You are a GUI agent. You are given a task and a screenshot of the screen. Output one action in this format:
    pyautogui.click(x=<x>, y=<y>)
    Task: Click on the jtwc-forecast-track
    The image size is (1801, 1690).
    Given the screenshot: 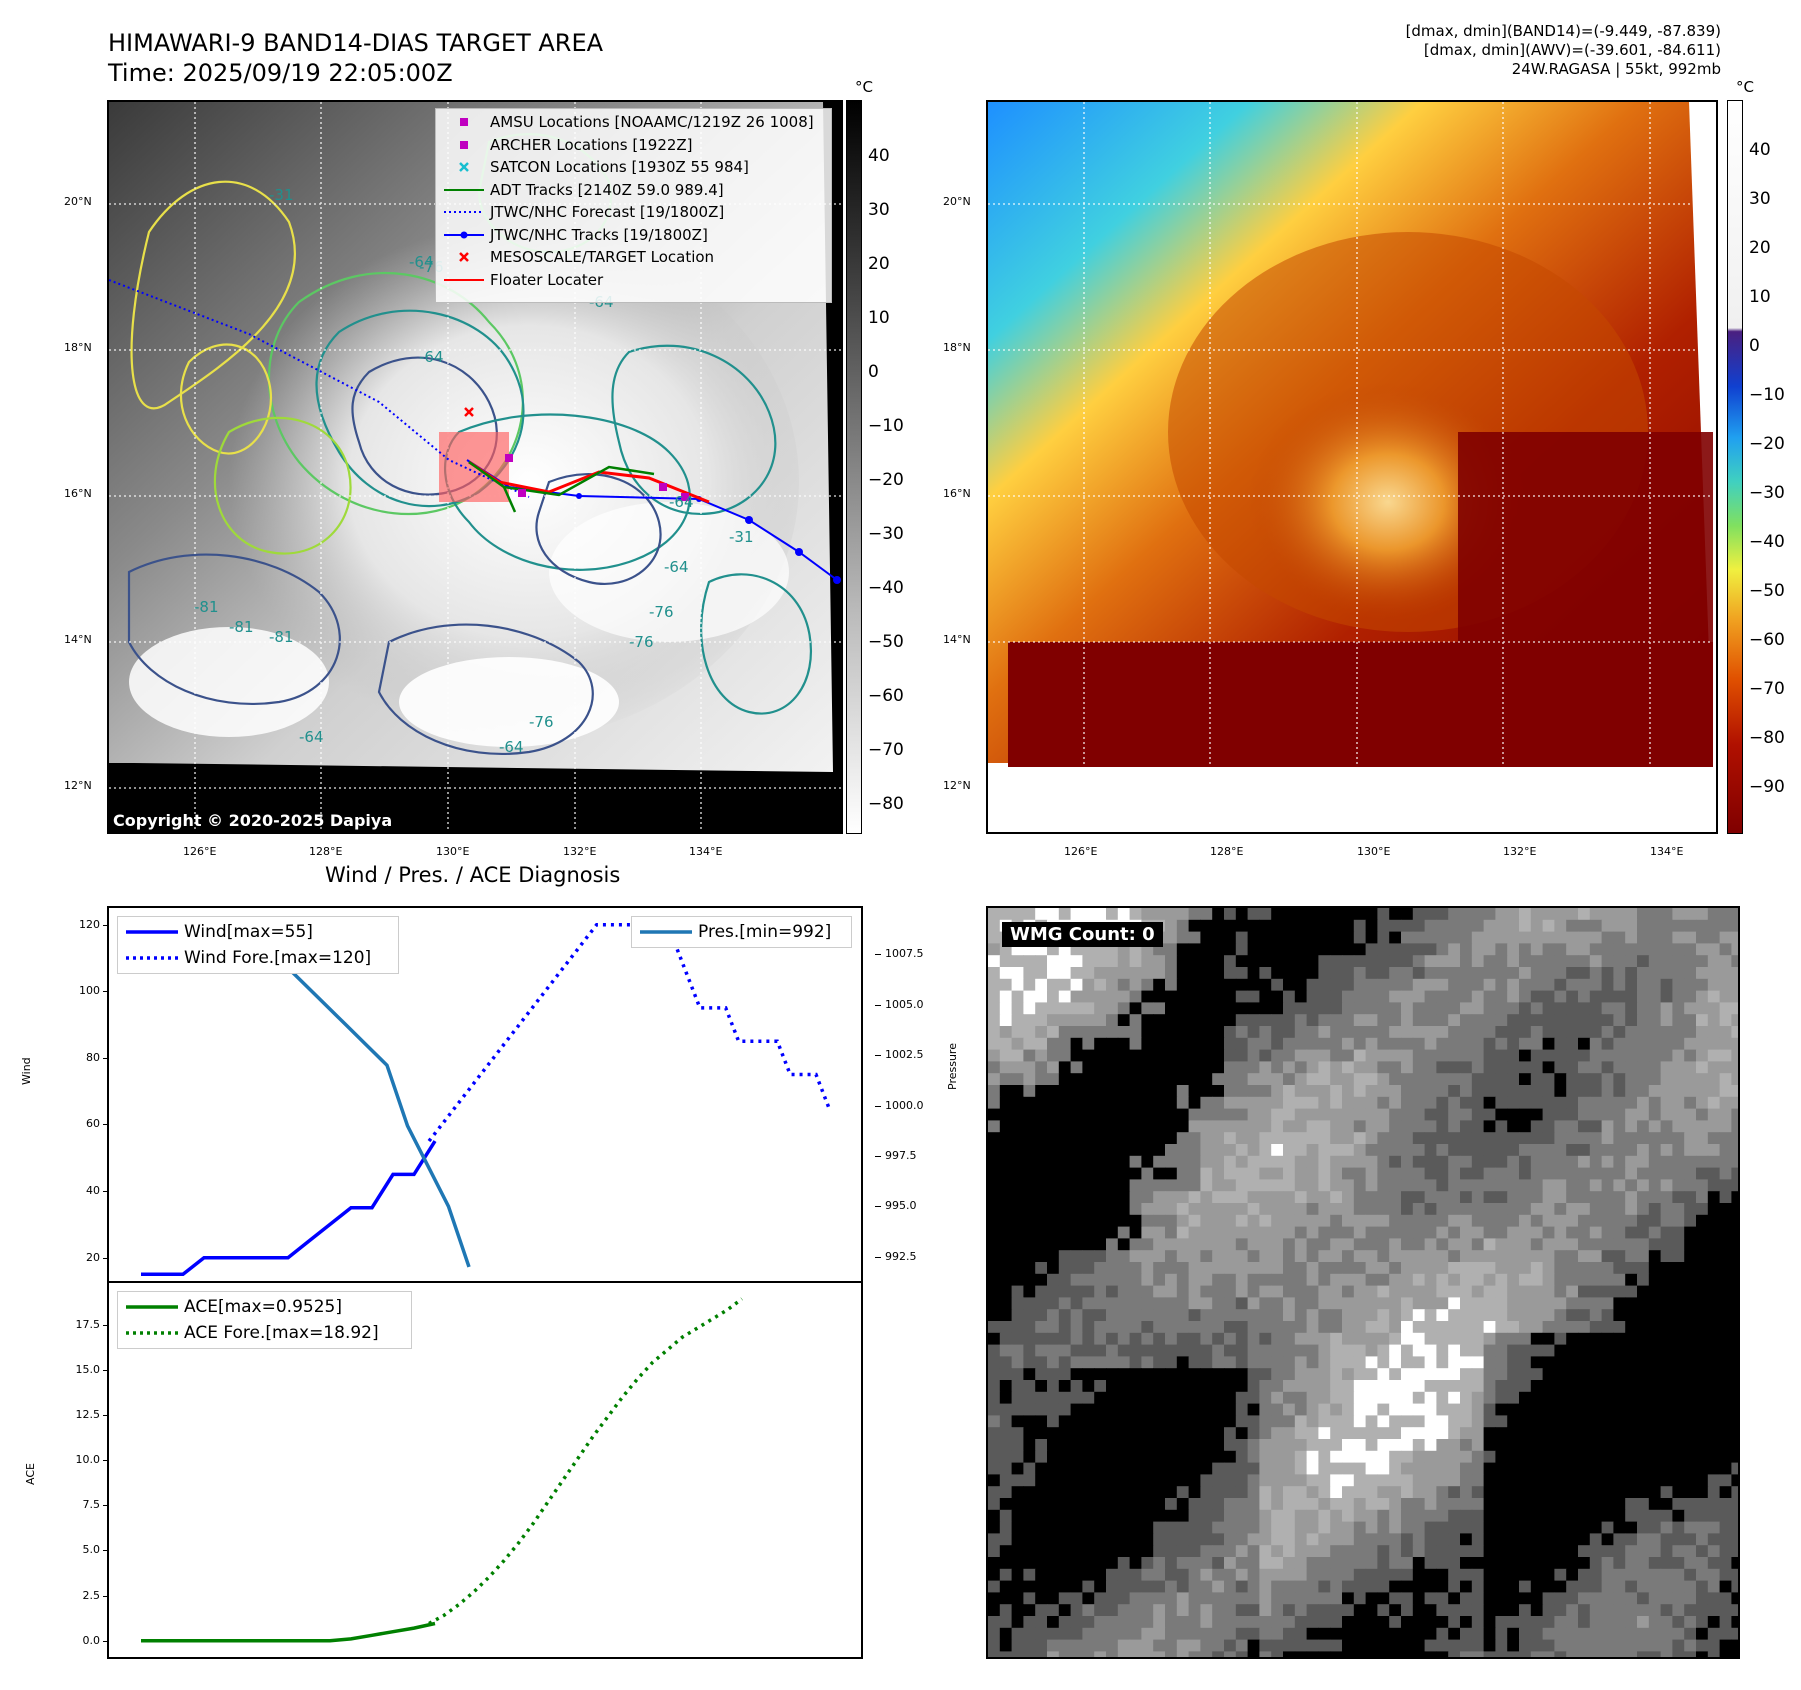 What is the action you would take?
    pyautogui.click(x=319, y=388)
    